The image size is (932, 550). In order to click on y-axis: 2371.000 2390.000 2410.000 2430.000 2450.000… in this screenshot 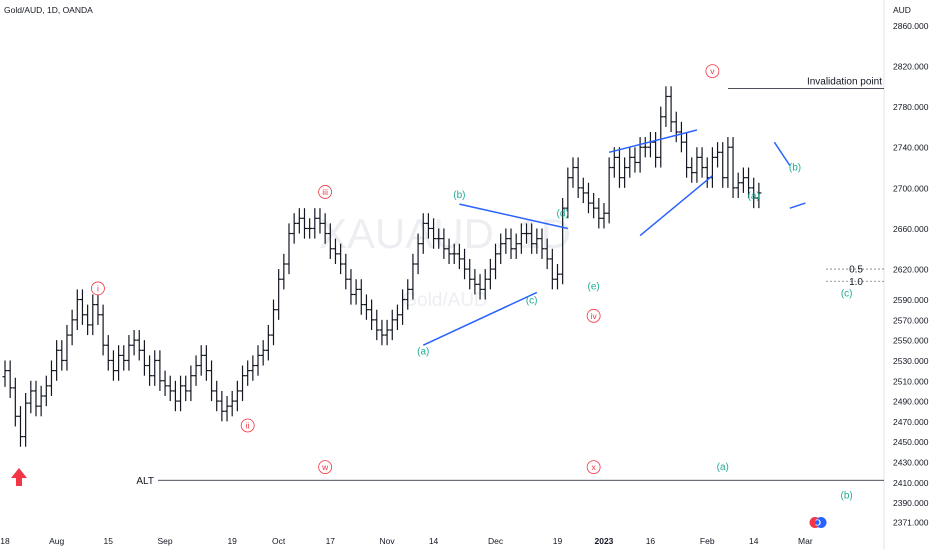, I will do `click(911, 274)`.